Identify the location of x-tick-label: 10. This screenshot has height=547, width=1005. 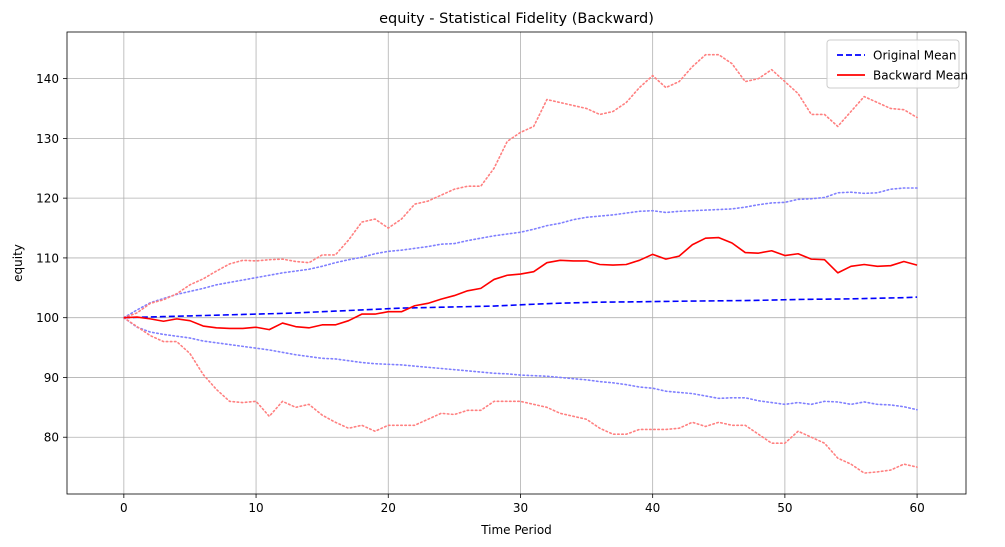
(255, 508).